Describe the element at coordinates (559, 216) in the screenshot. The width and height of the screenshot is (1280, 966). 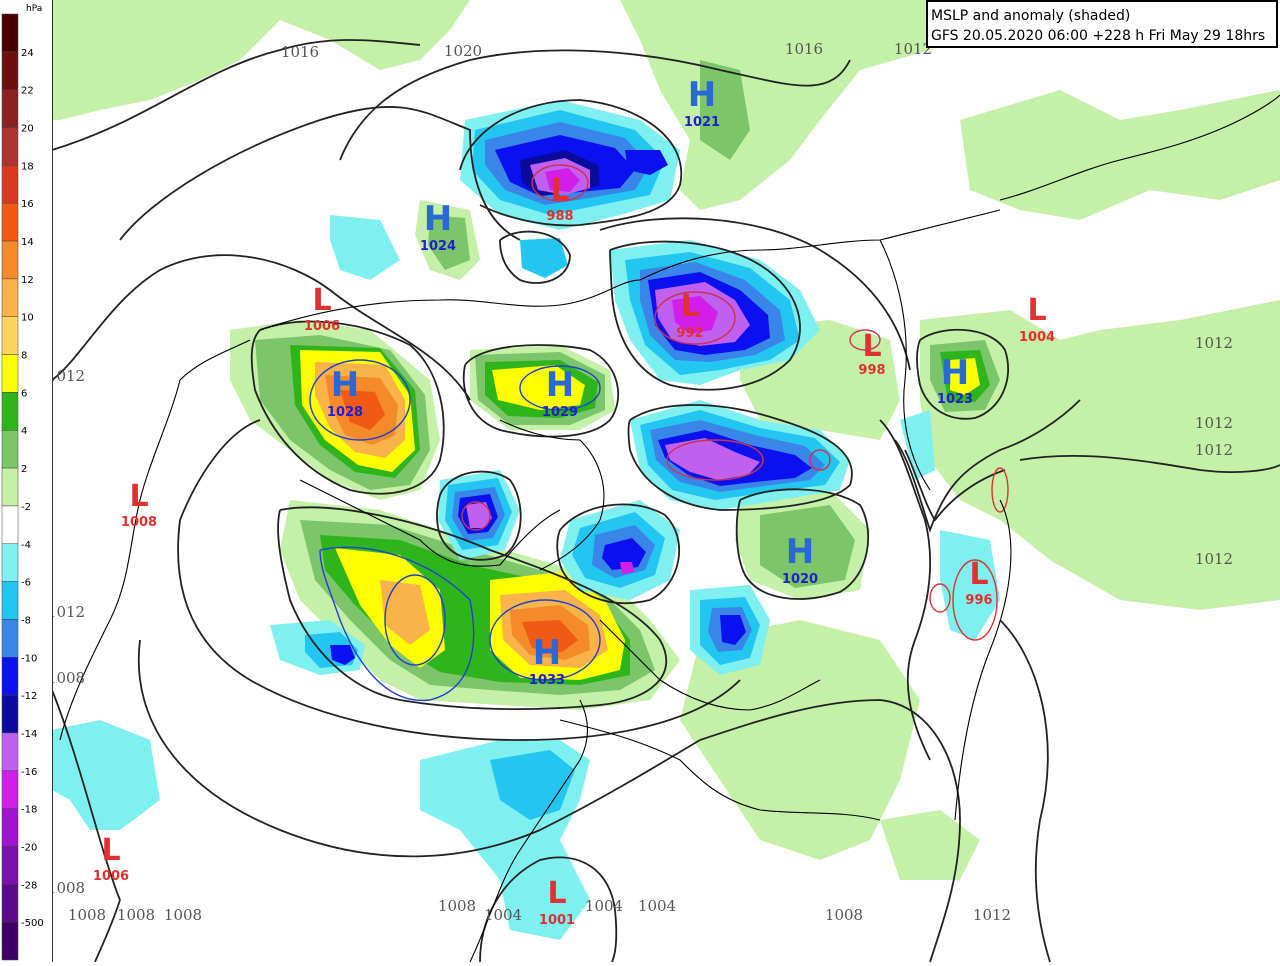
I see `low-center-988-value: 988` at that location.